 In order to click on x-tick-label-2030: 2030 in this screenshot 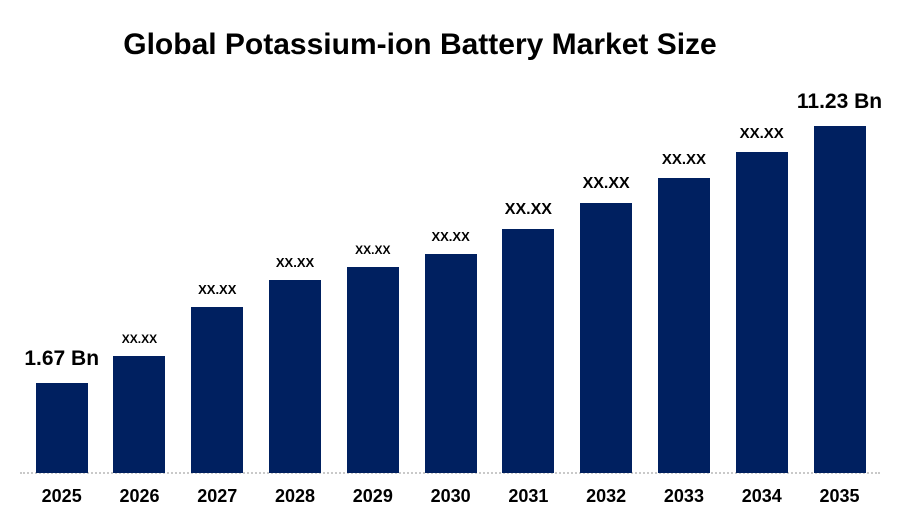, I will do `click(450, 496)`.